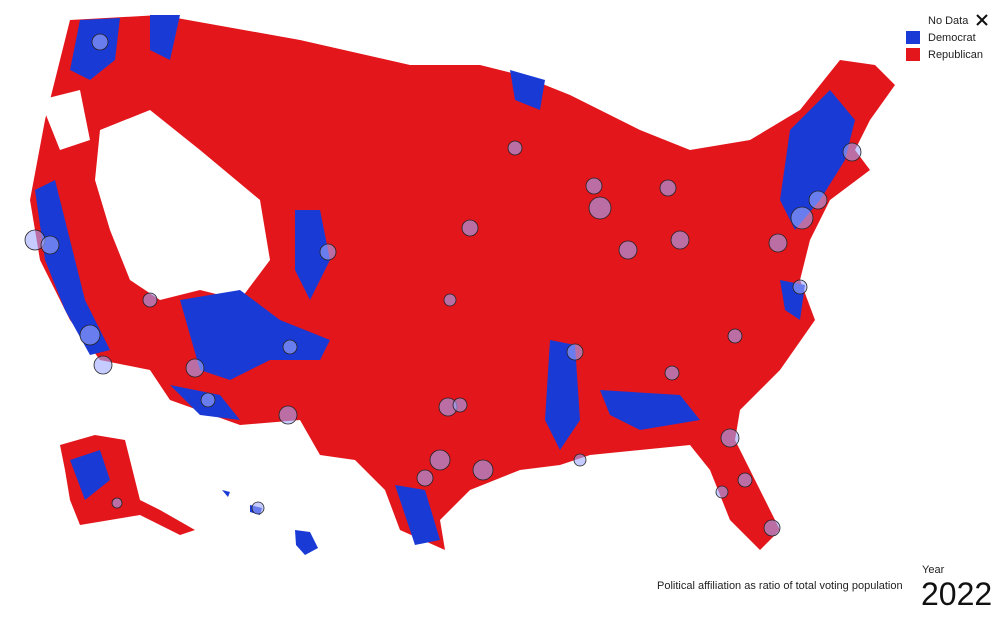  I want to click on legend: No Data Democrat Republican, so click(944, 37).